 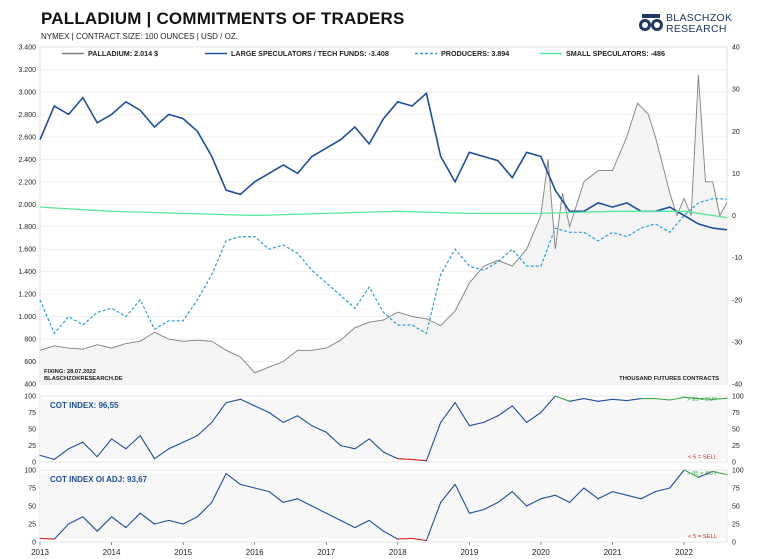 I want to click on cot-right-tick-label: 75, so click(x=736, y=489).